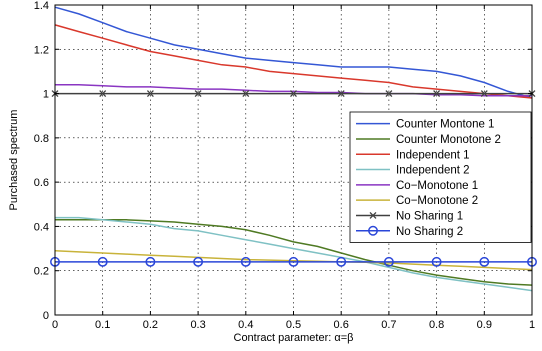  Describe the element at coordinates (436, 325) in the screenshot. I see `x-tick-label: 0.8` at that location.